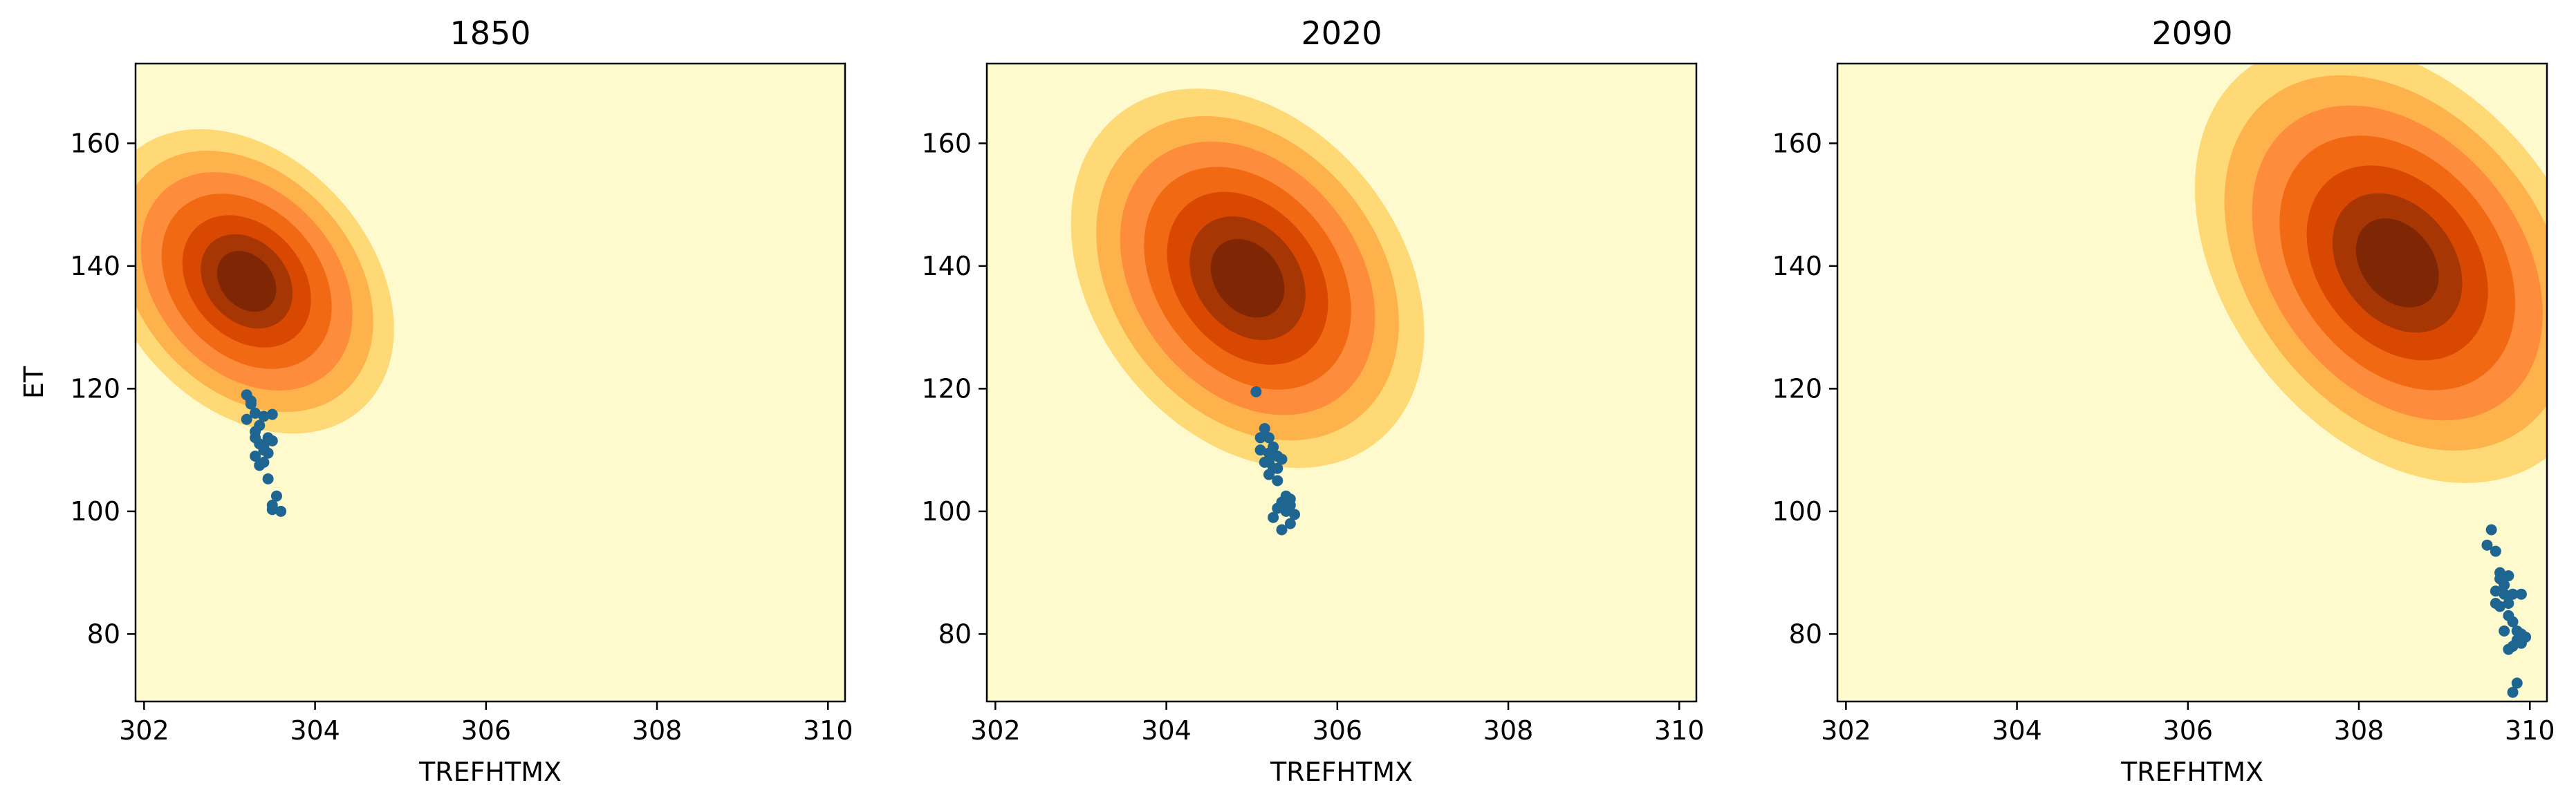 The width and height of the screenshot is (2576, 810). Describe the element at coordinates (490, 33) in the screenshot. I see `panel-title: 1850` at that location.